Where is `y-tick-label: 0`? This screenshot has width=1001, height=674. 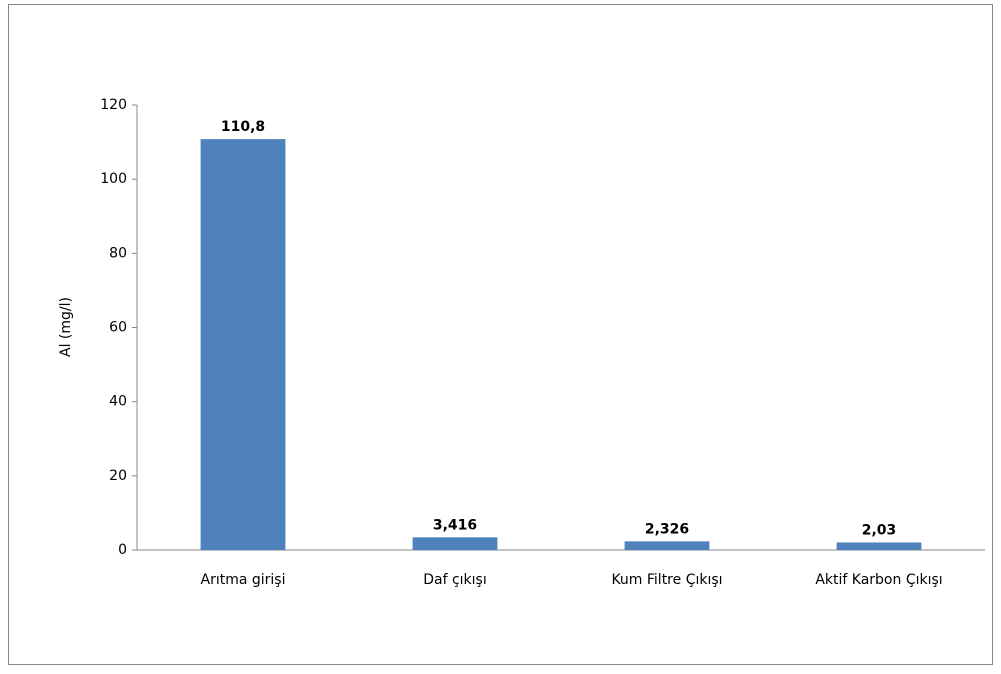 y-tick-label: 0 is located at coordinates (122, 550).